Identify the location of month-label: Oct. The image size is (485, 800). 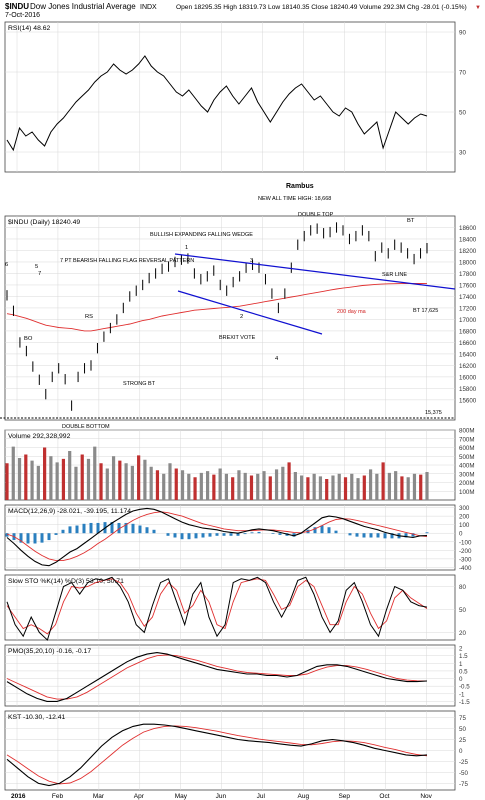
(384, 796).